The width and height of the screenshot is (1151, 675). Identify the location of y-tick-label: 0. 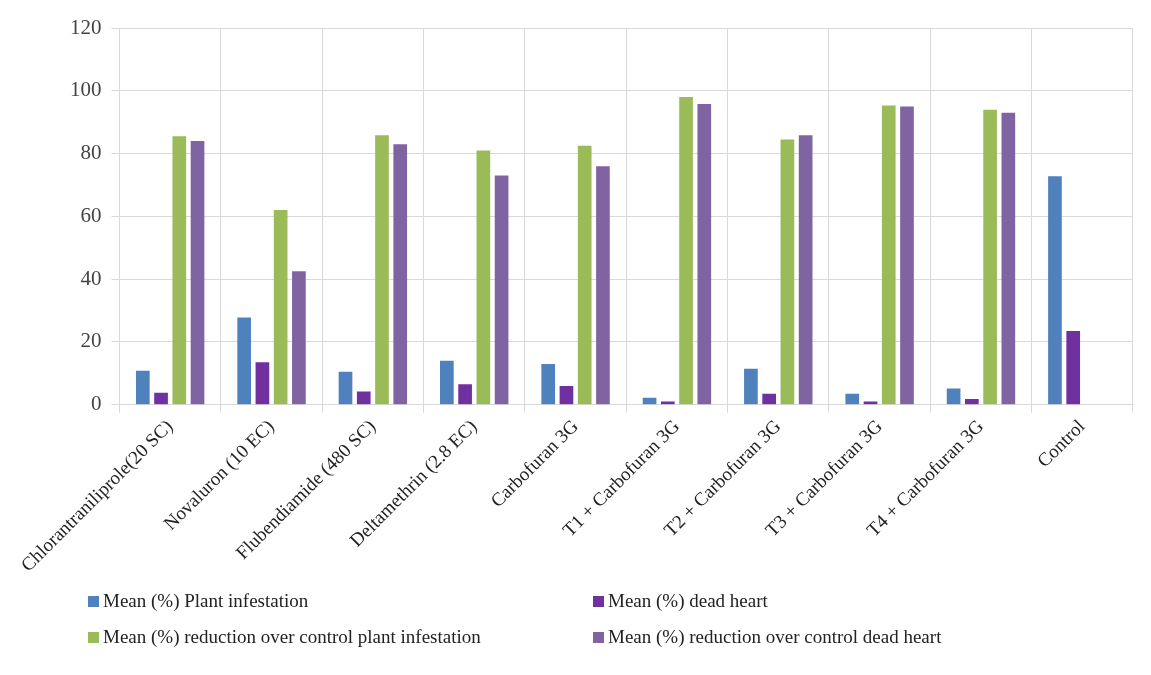
(96, 403).